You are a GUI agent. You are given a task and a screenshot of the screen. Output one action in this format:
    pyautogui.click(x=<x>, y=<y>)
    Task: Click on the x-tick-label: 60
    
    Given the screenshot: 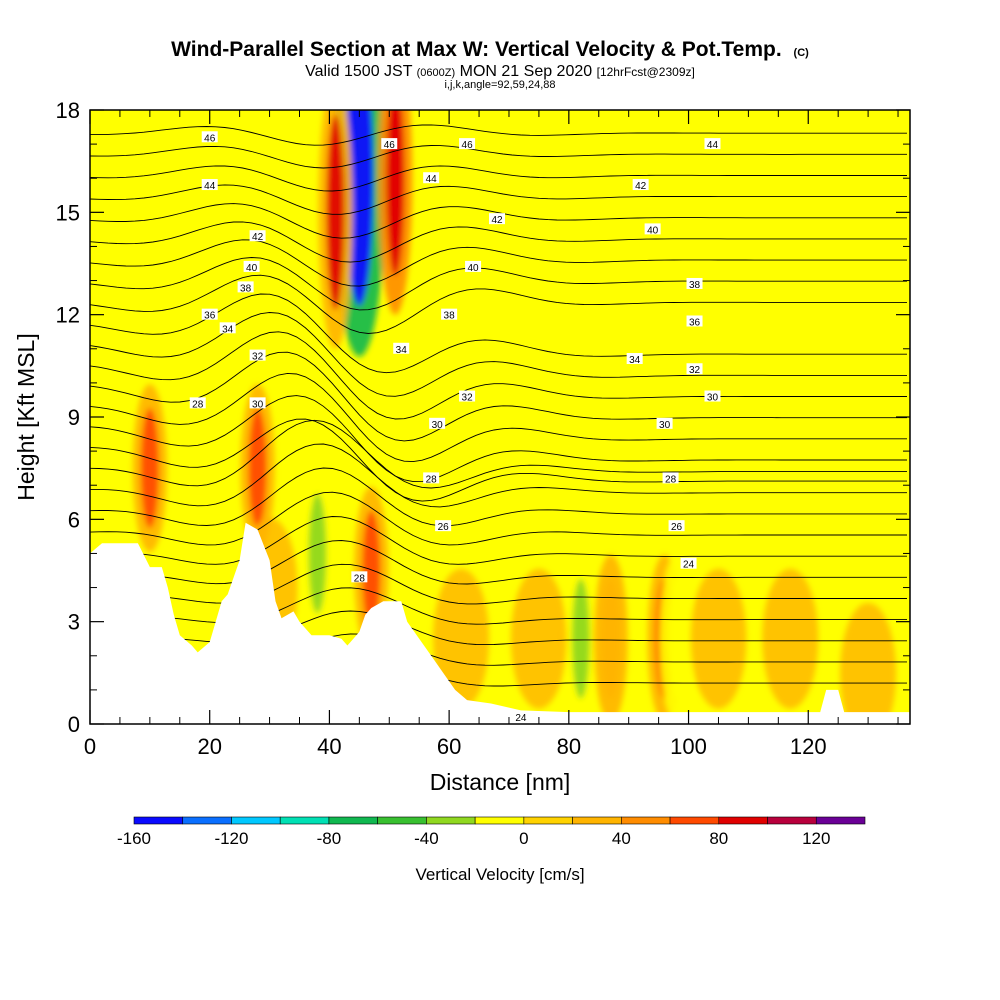 What is the action you would take?
    pyautogui.click(x=449, y=746)
    